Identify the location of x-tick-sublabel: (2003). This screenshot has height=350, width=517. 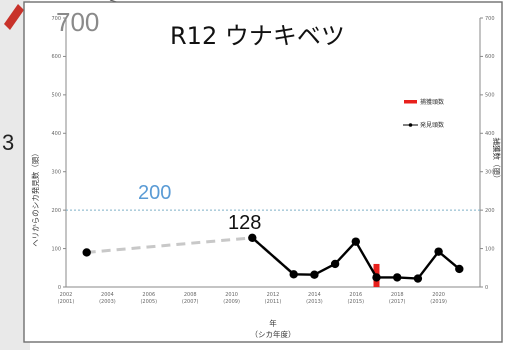
(107, 302).